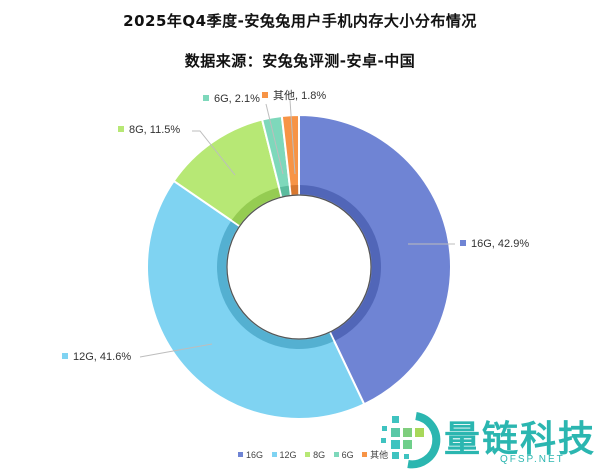 The height and width of the screenshot is (472, 600). I want to click on logo-mark-icon, so click(411, 440).